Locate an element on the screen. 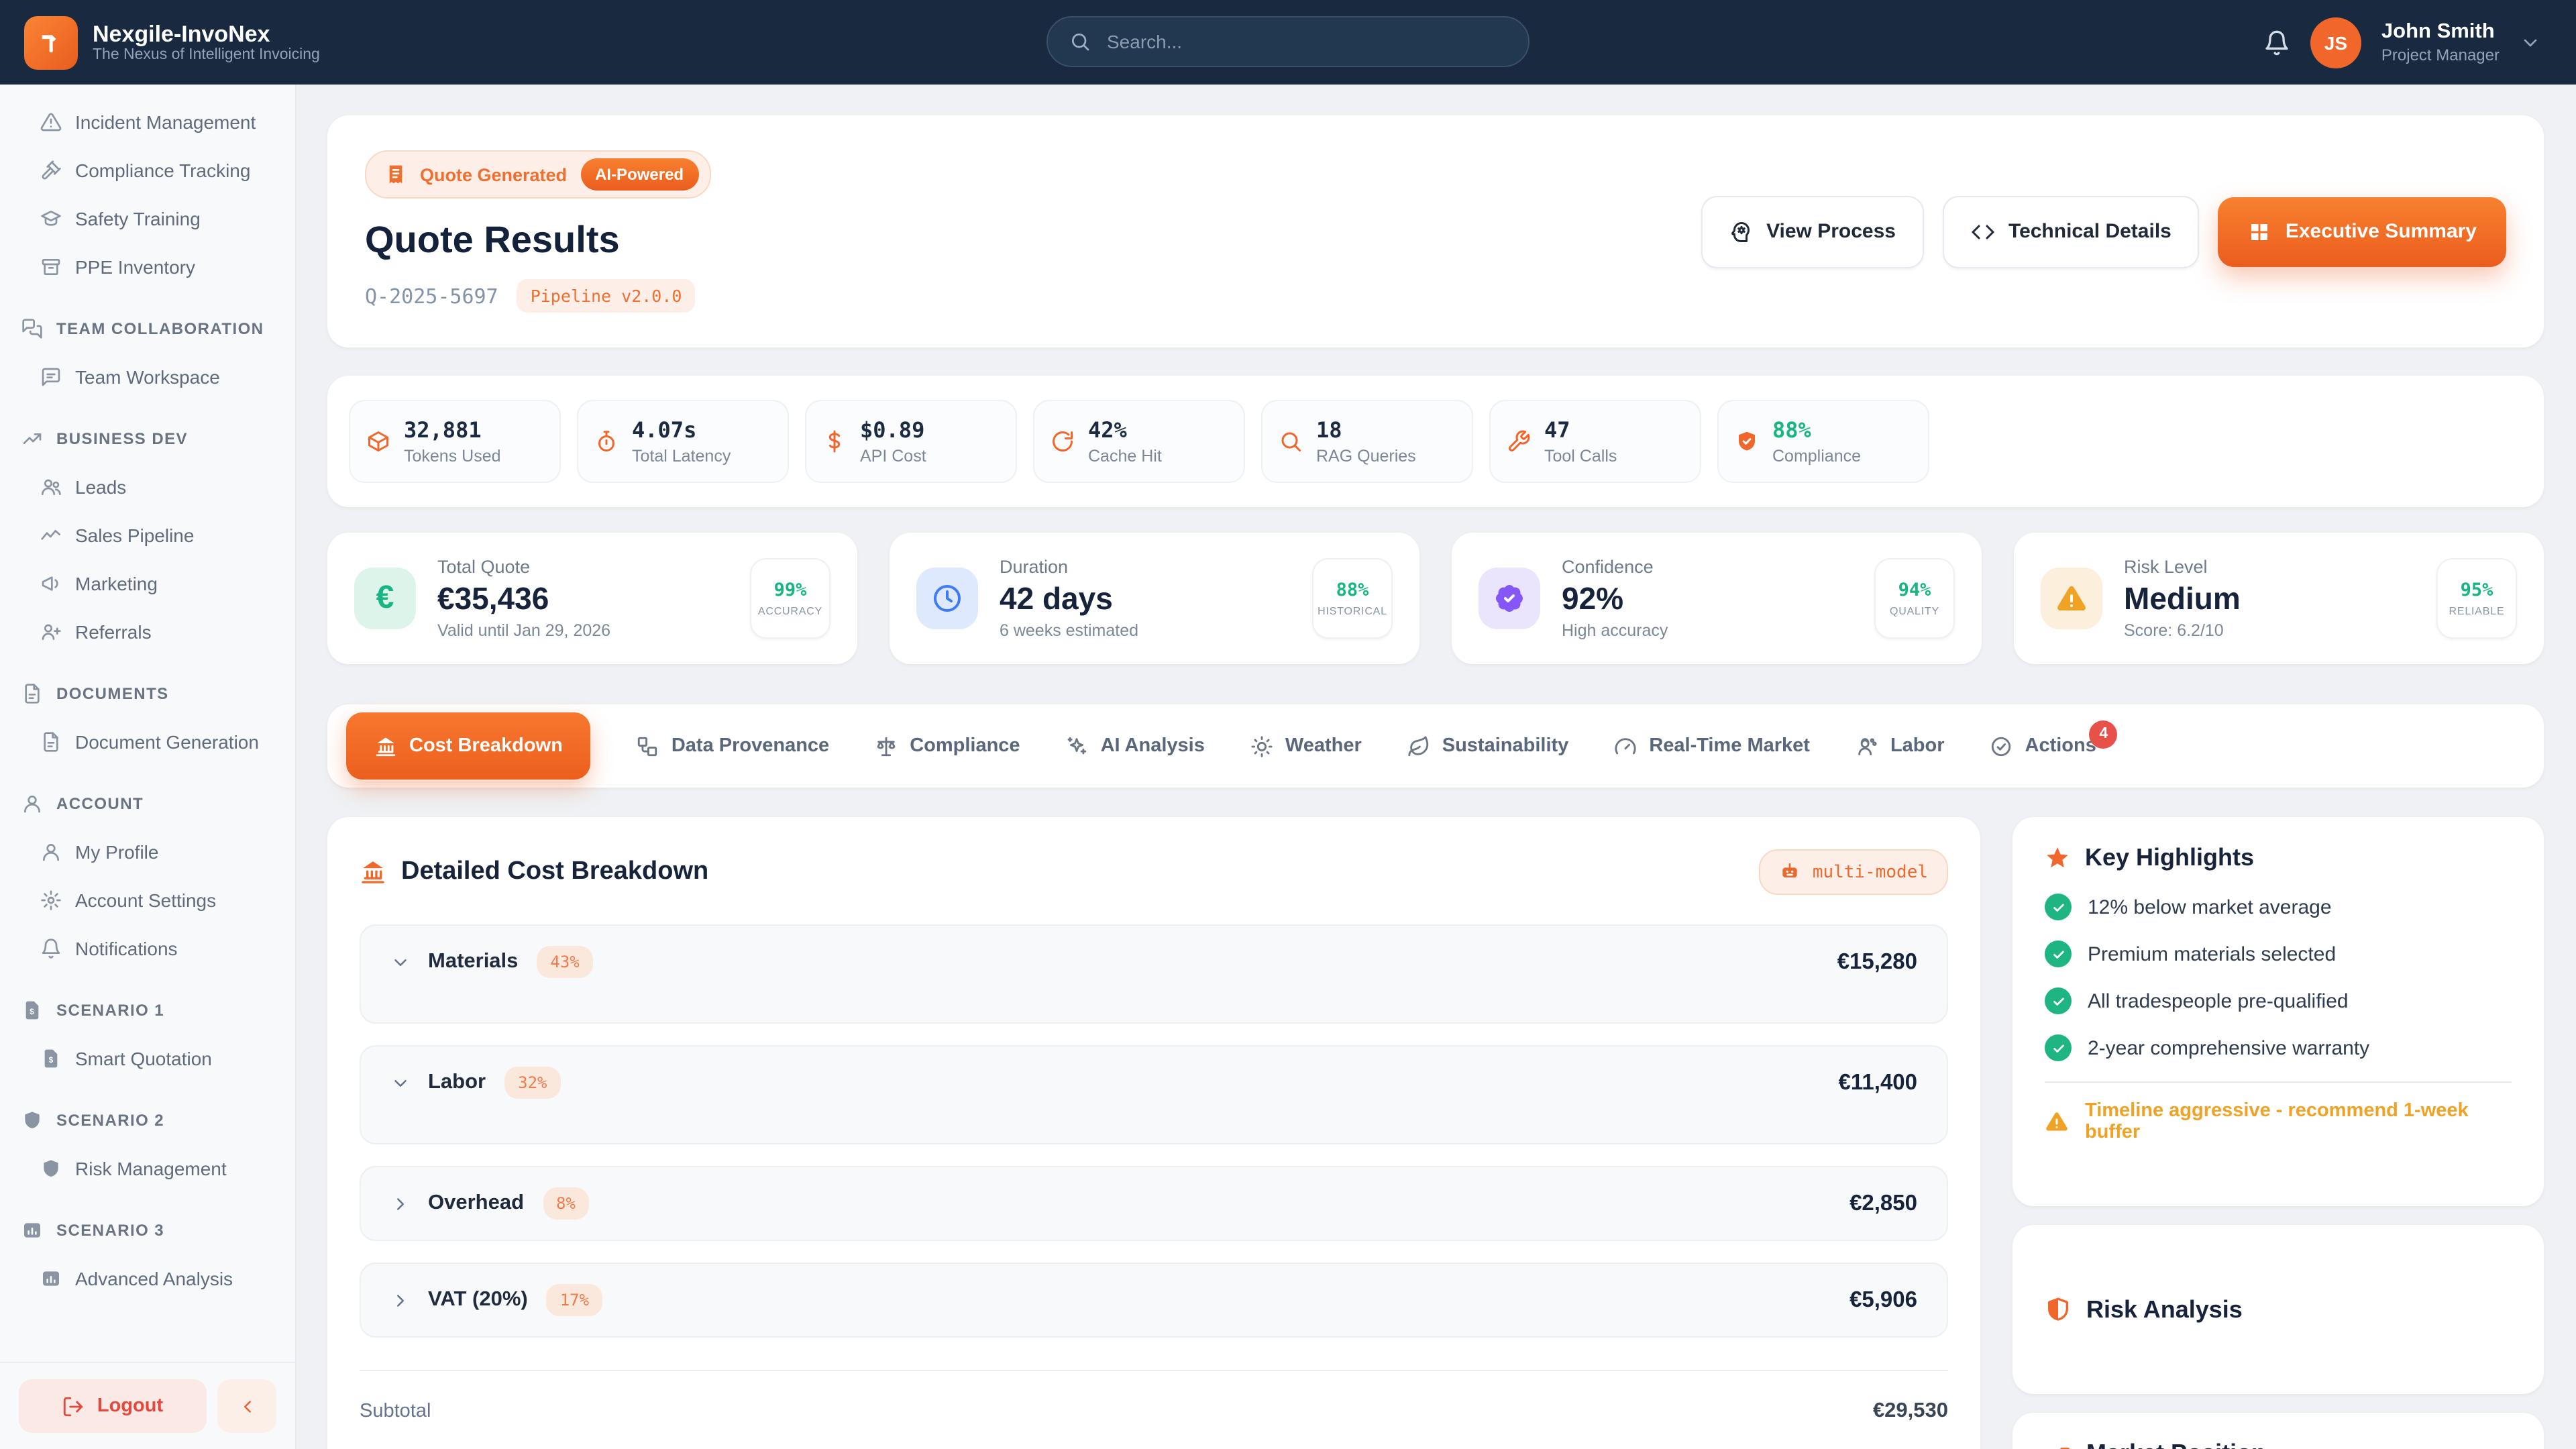 The image size is (2576, 1449). cost-row-labor: Labor 32% €11,400 is located at coordinates (1154, 1094).